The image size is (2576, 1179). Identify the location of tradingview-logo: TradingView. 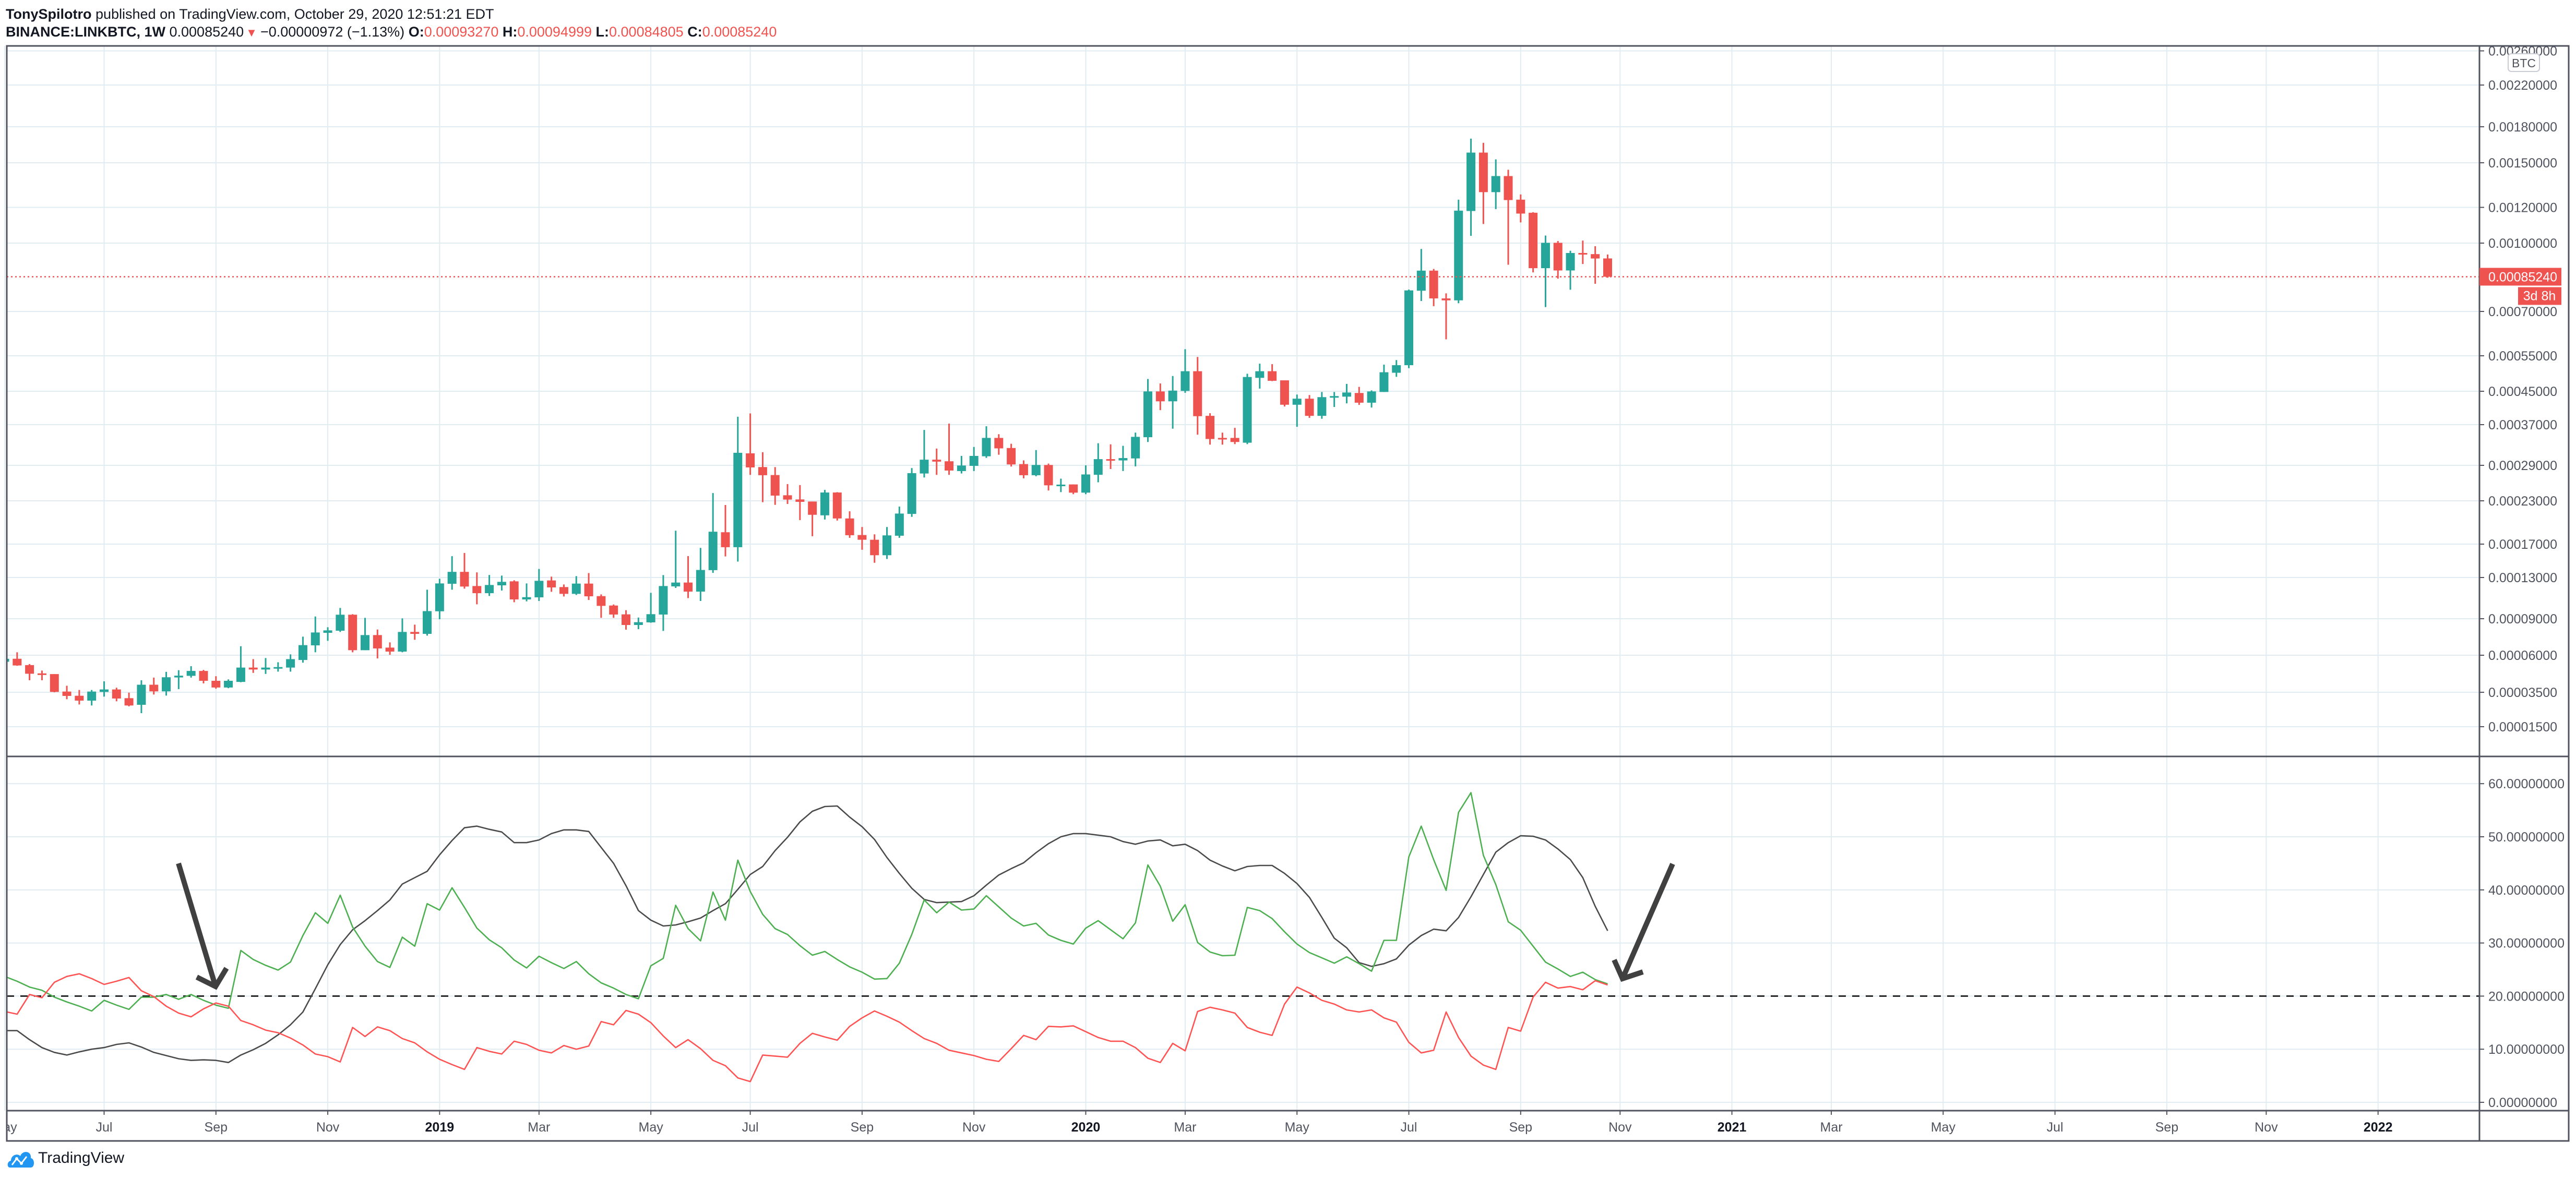
(65, 1159).